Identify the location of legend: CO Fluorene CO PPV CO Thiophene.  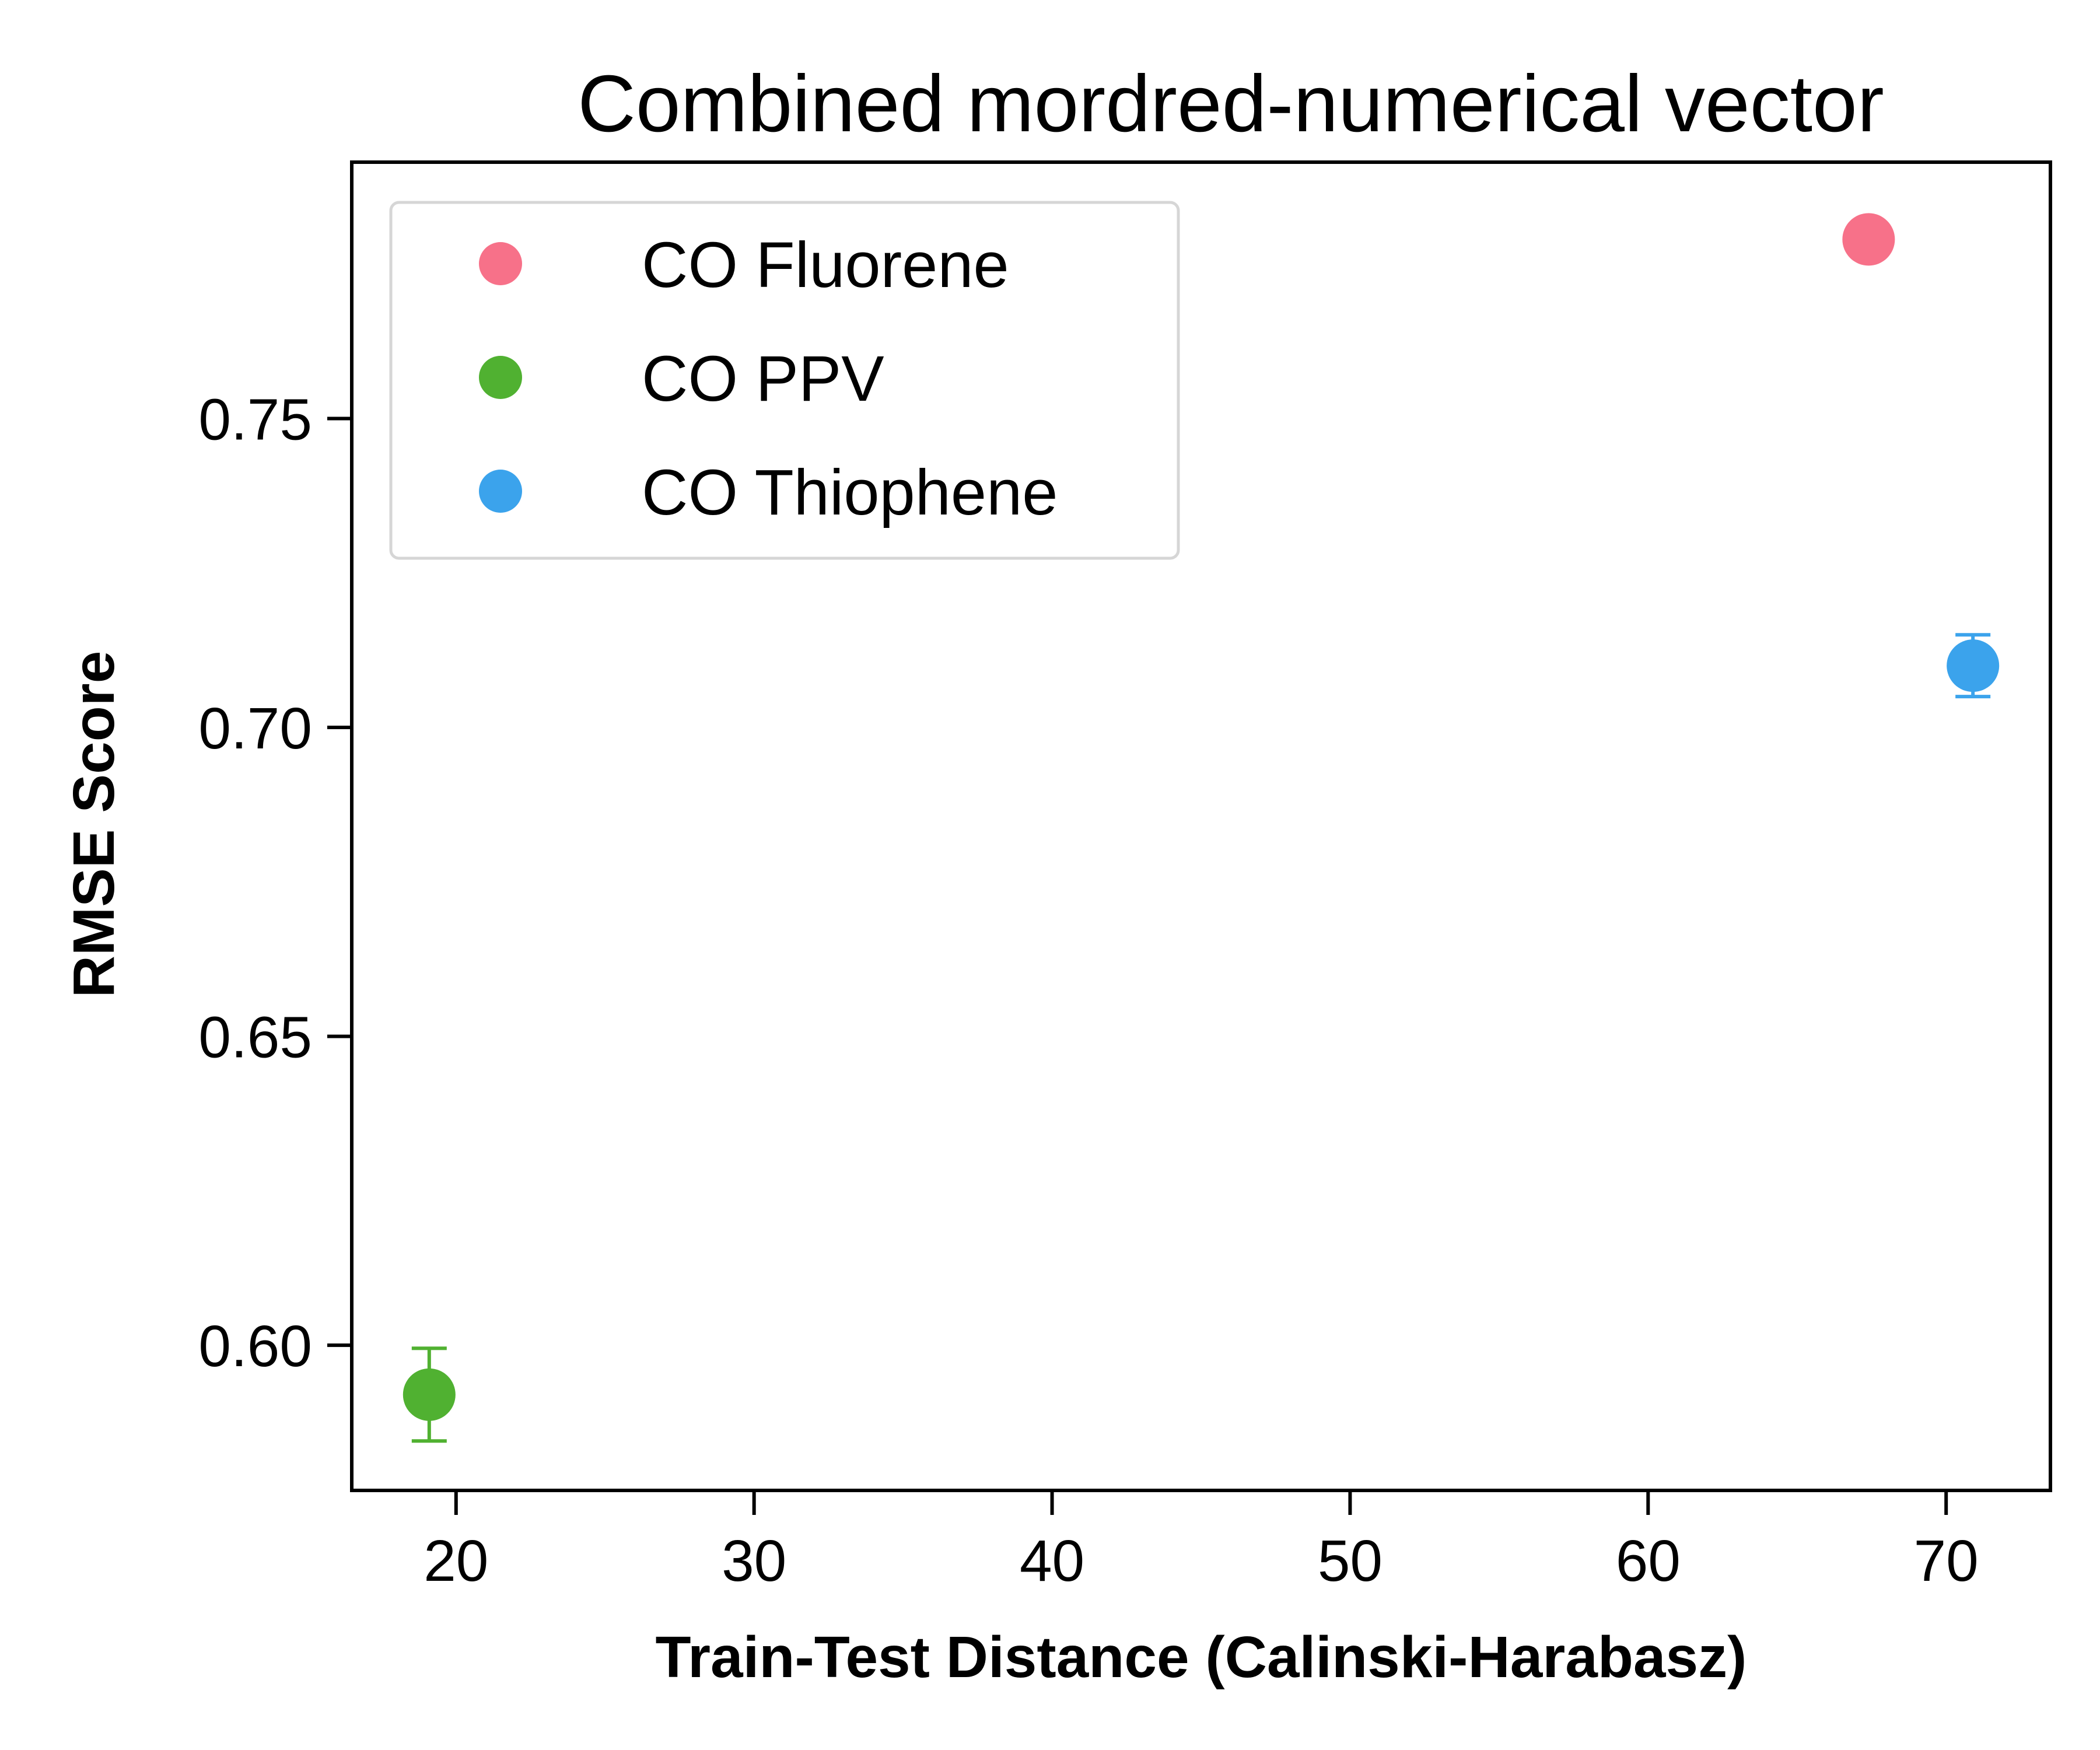
(785, 380).